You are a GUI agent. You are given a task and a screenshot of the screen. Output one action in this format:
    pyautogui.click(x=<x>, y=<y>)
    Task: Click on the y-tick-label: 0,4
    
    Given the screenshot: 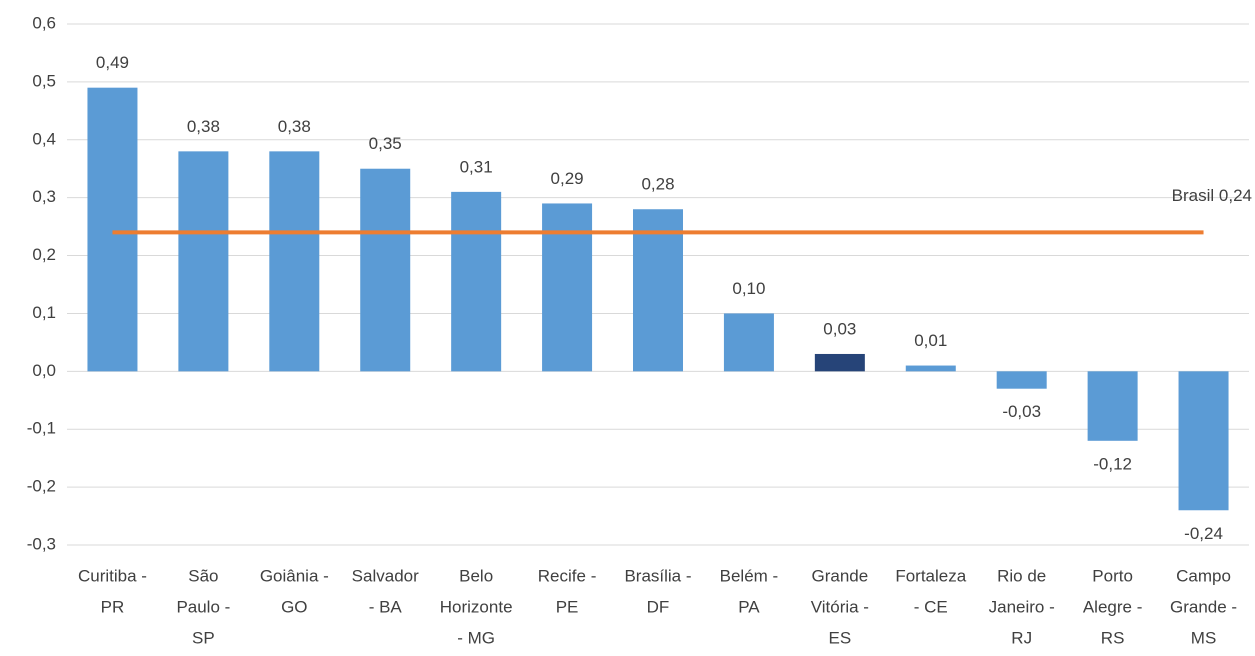 What is the action you would take?
    pyautogui.click(x=44, y=138)
    